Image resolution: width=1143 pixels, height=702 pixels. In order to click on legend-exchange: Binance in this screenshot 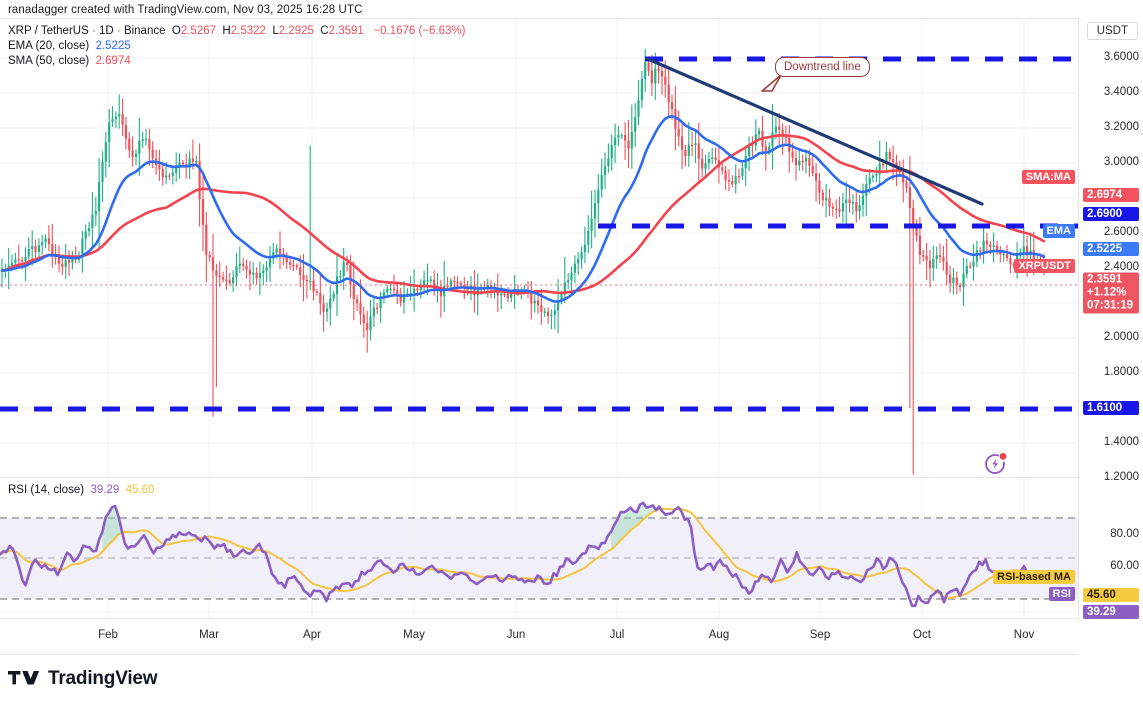, I will do `click(144, 31)`.